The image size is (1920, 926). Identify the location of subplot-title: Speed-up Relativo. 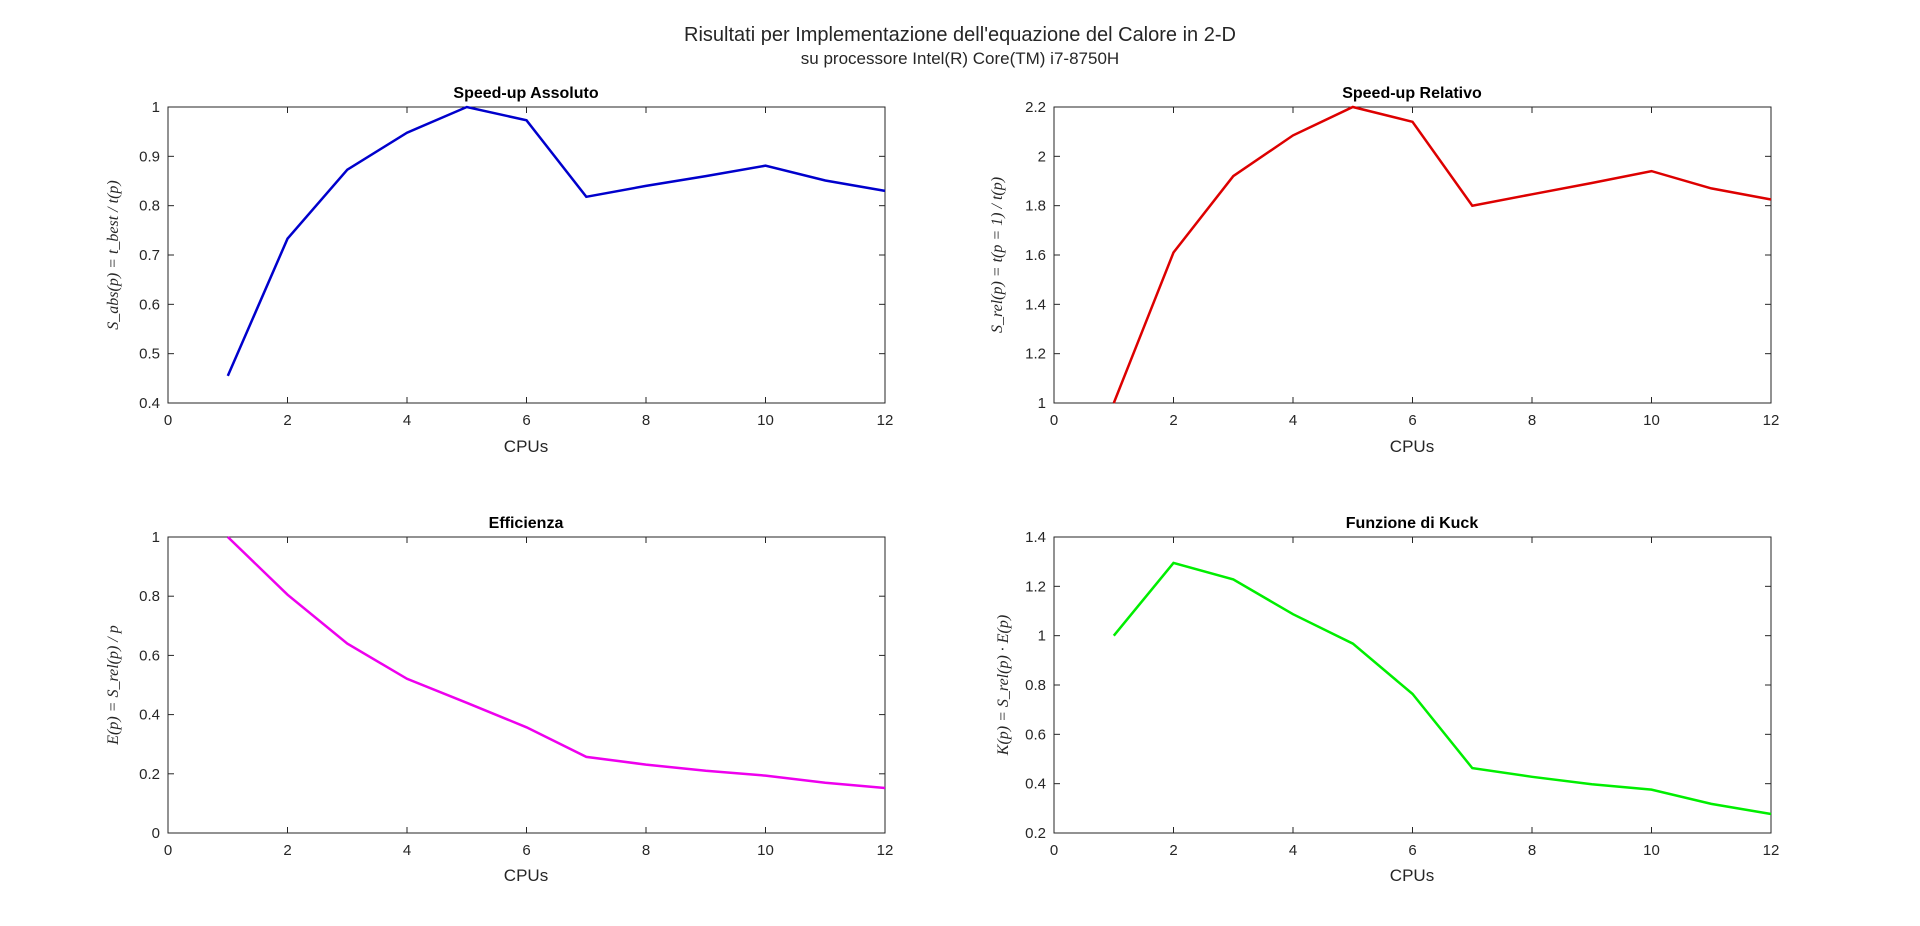
(1412, 93).